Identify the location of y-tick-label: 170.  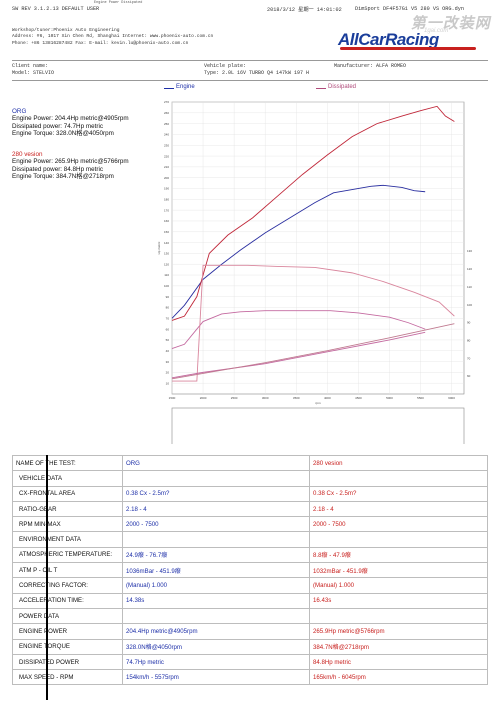
(166, 210).